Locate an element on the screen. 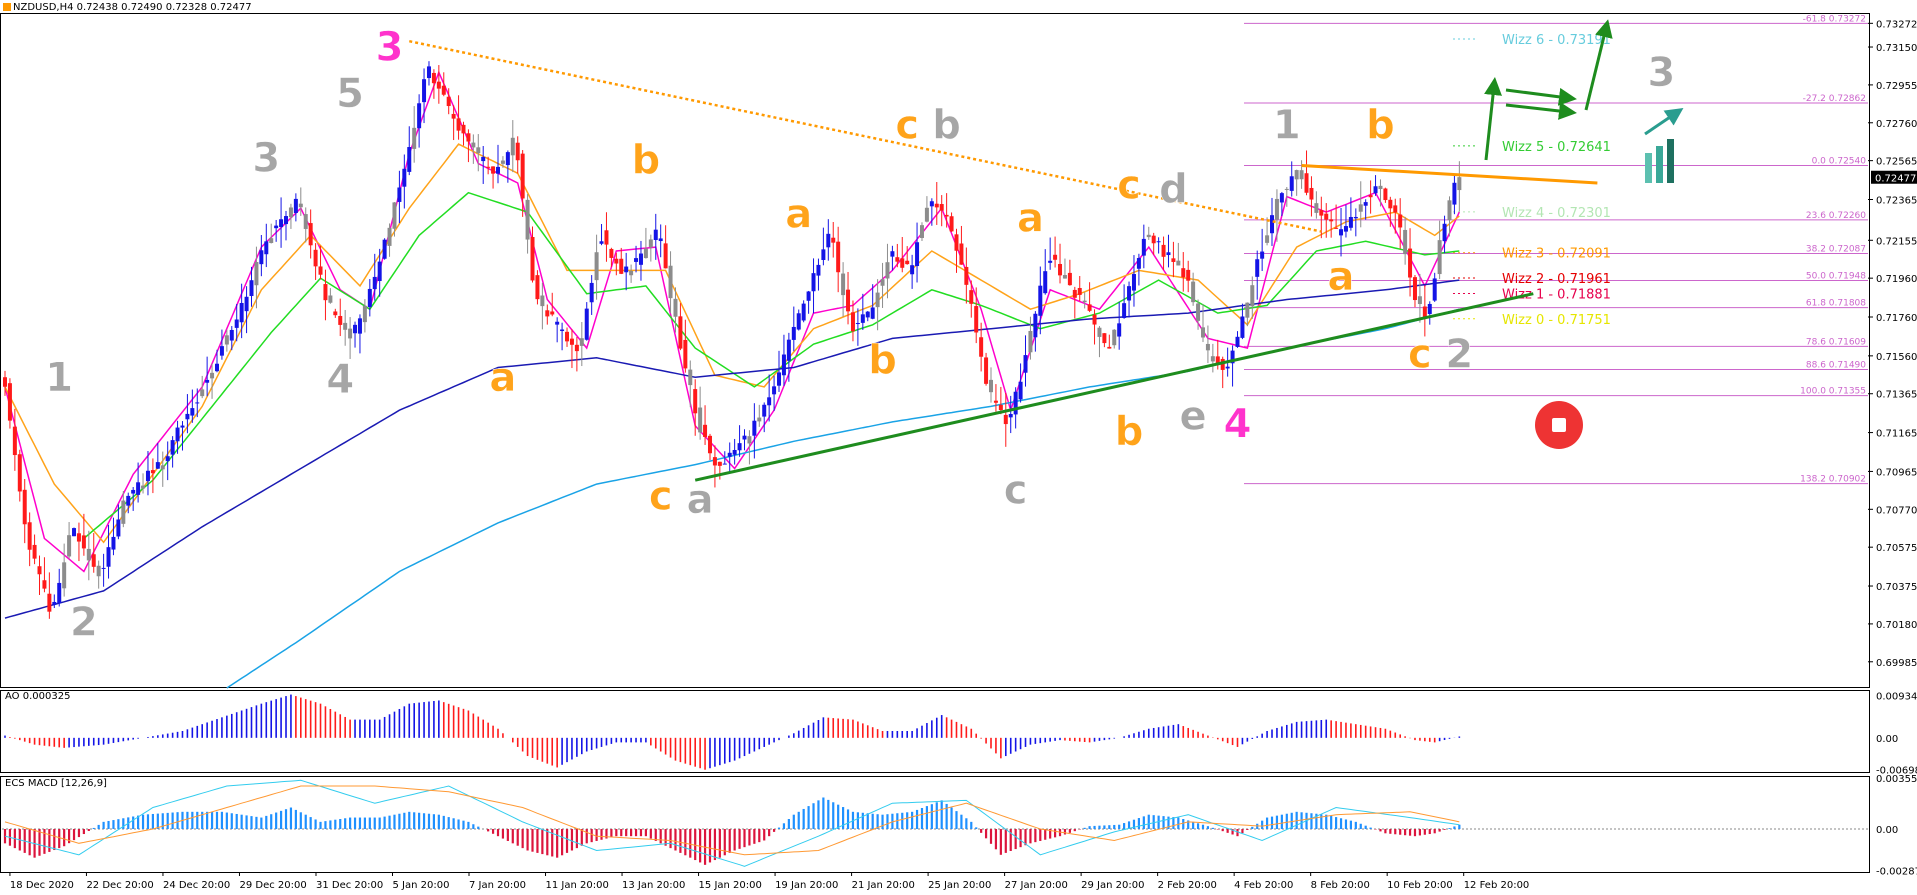  fib-label: 50.0 0.71948 is located at coordinates (1836, 276).